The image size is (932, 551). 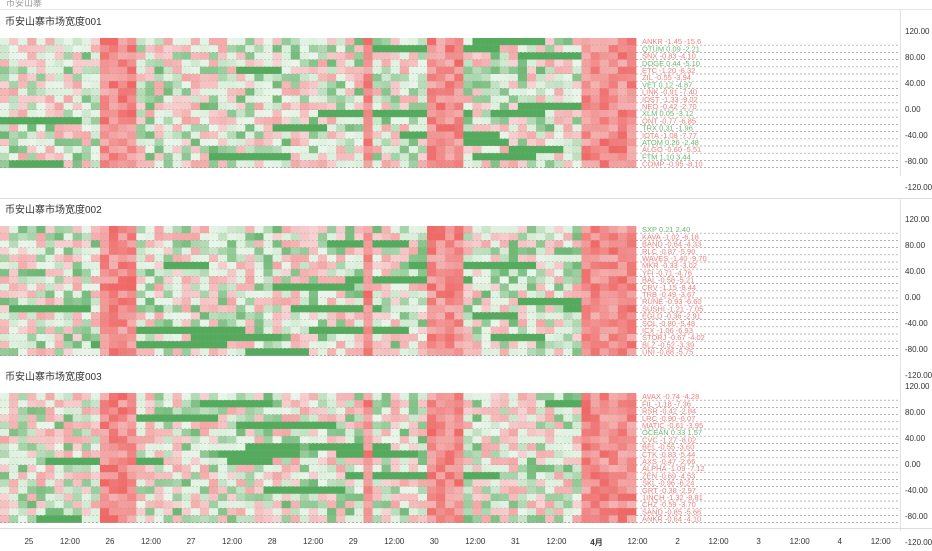 I want to click on price-tick: -40.00, so click(x=916, y=323).